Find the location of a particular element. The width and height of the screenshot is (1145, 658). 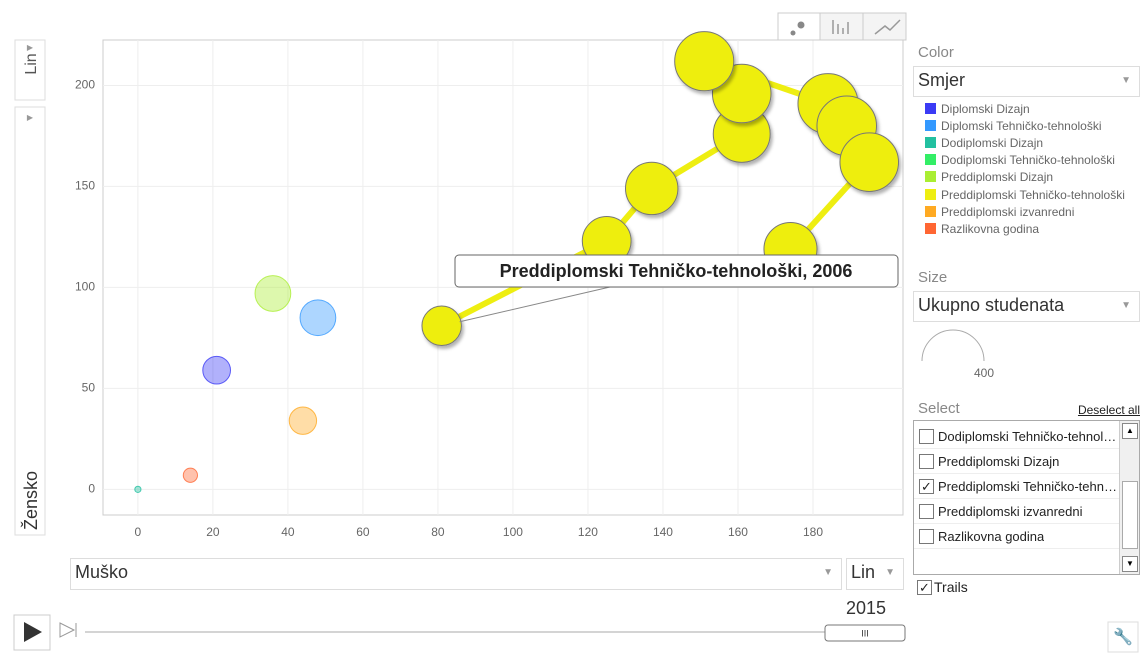

x-tick-label: 160 is located at coordinates (738, 532).